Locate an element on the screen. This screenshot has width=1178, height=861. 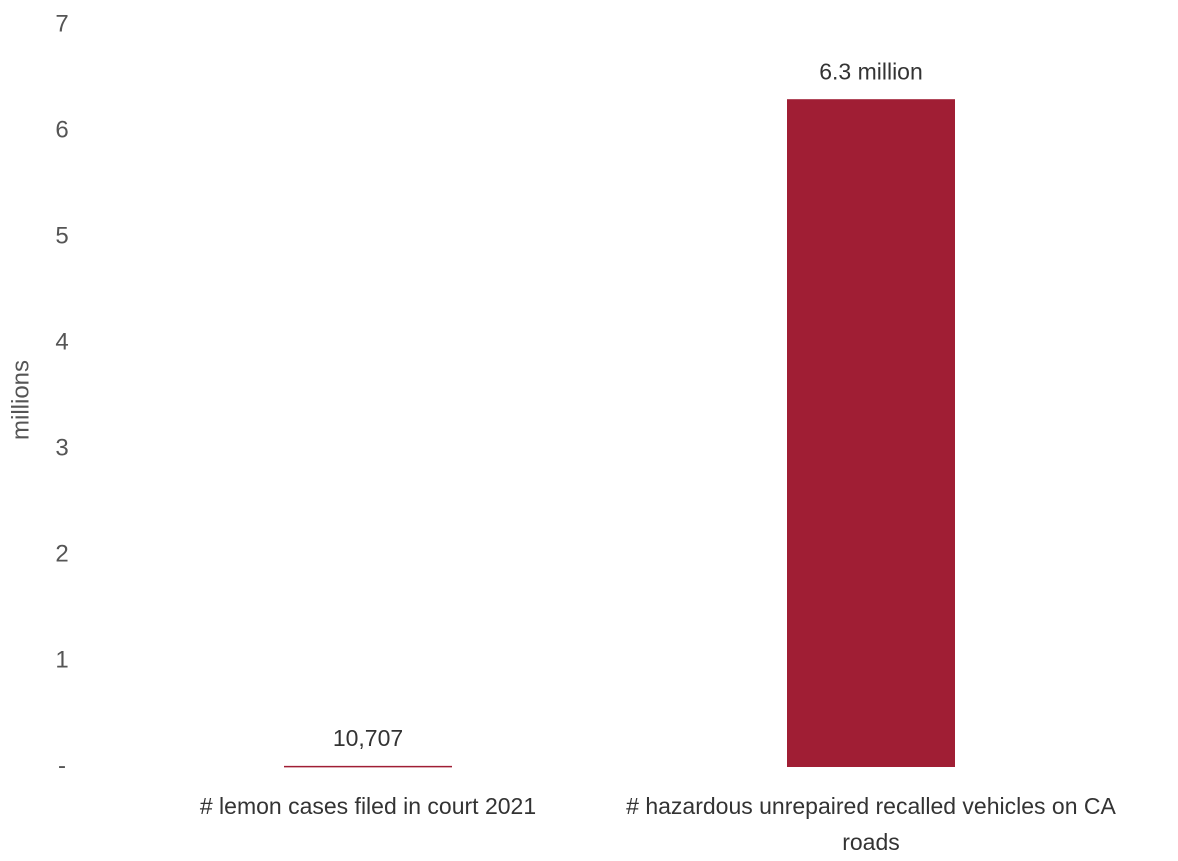
y-axis-label: millions is located at coordinates (20, 400).